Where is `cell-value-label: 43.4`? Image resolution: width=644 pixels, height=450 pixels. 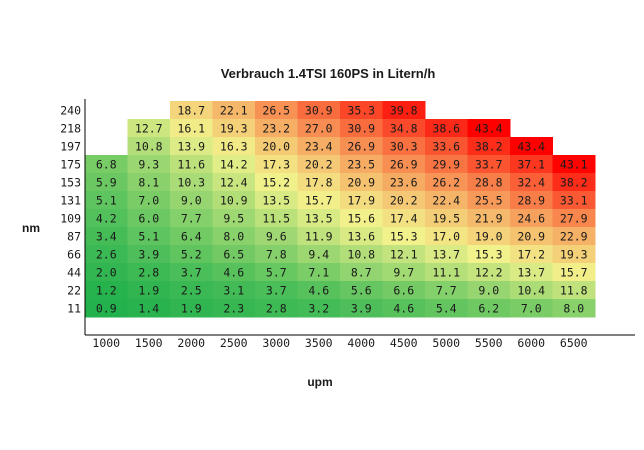
cell-value-label: 43.4 is located at coordinates (531, 147).